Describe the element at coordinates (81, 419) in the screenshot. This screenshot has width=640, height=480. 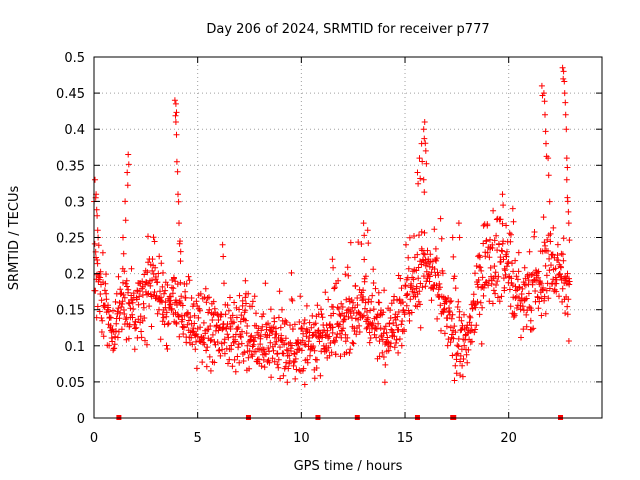
I see `y-tick-label: 0` at that location.